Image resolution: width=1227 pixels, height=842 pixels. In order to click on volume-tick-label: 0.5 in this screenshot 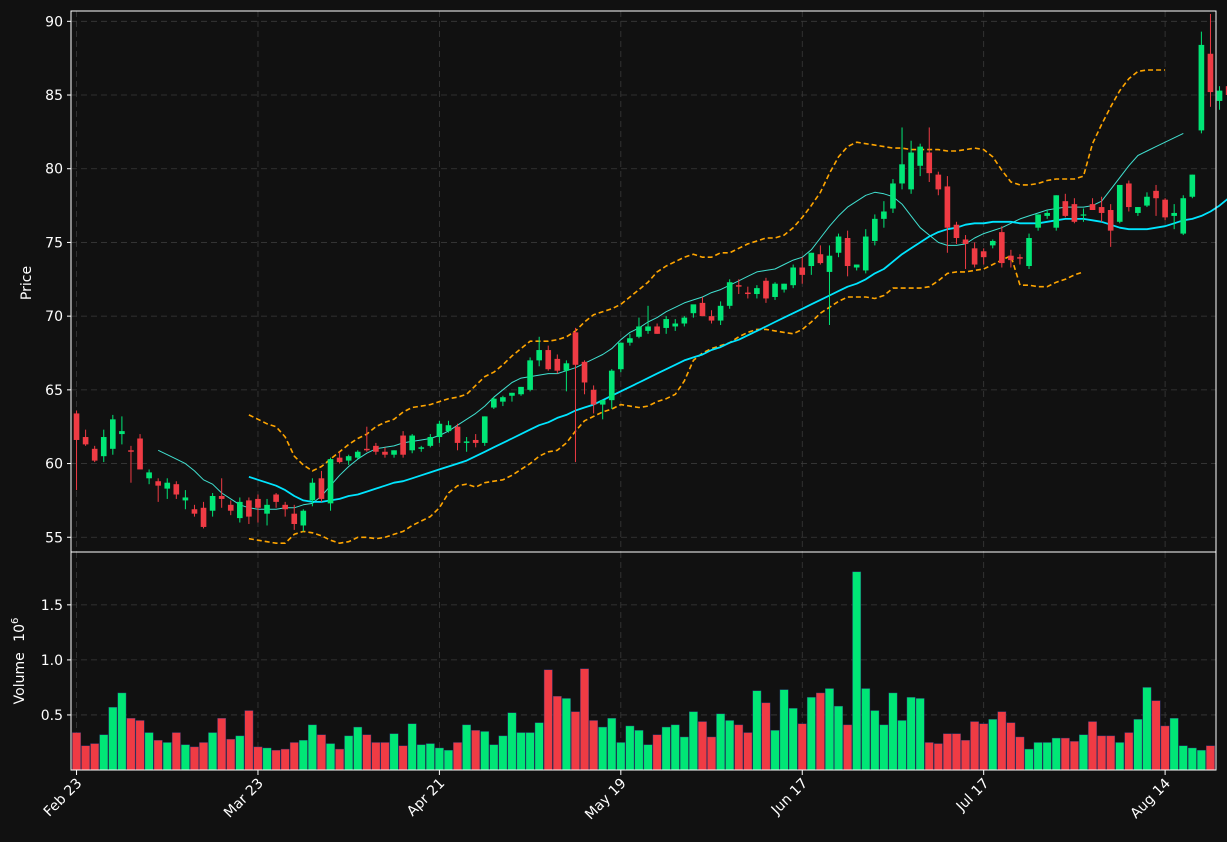, I will do `click(52, 716)`.